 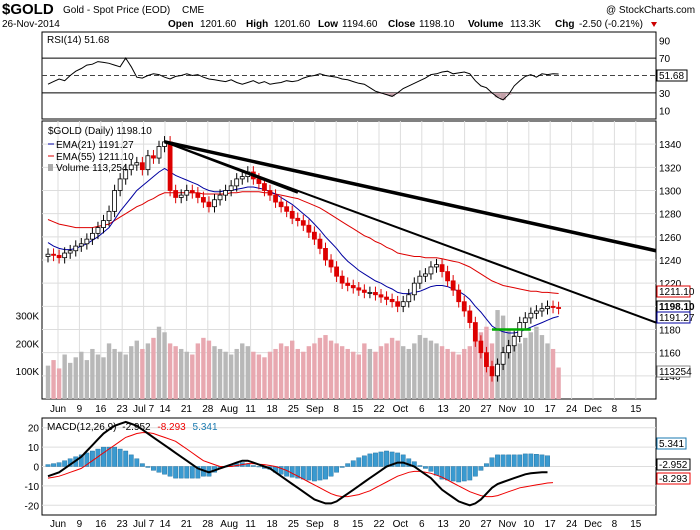 What do you see at coordinates (508, 409) in the screenshot?
I see `price-x-tick-label: Nov` at bounding box center [508, 409].